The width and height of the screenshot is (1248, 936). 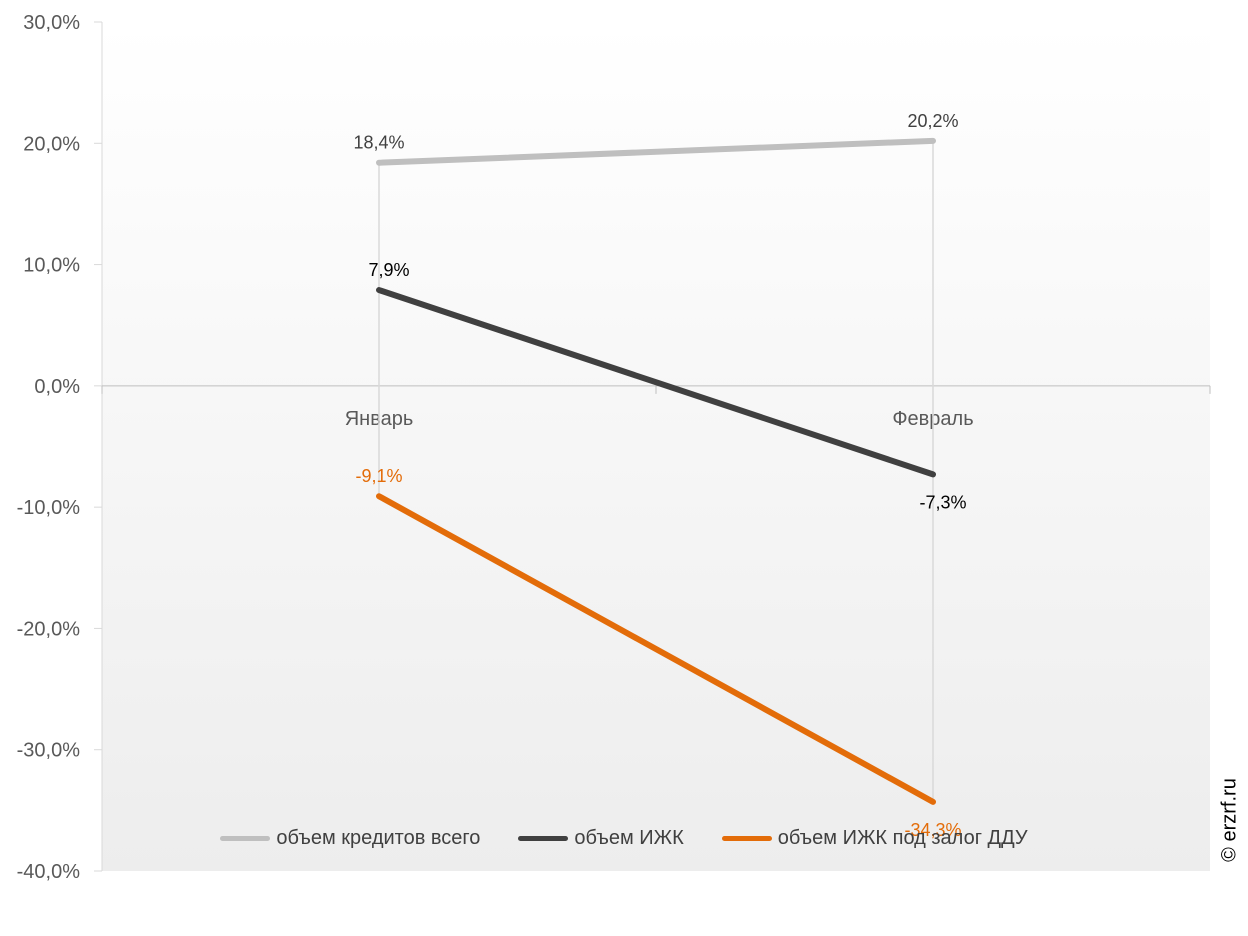 What do you see at coordinates (932, 830) in the screenshot?
I see `data-label: -34,3%` at bounding box center [932, 830].